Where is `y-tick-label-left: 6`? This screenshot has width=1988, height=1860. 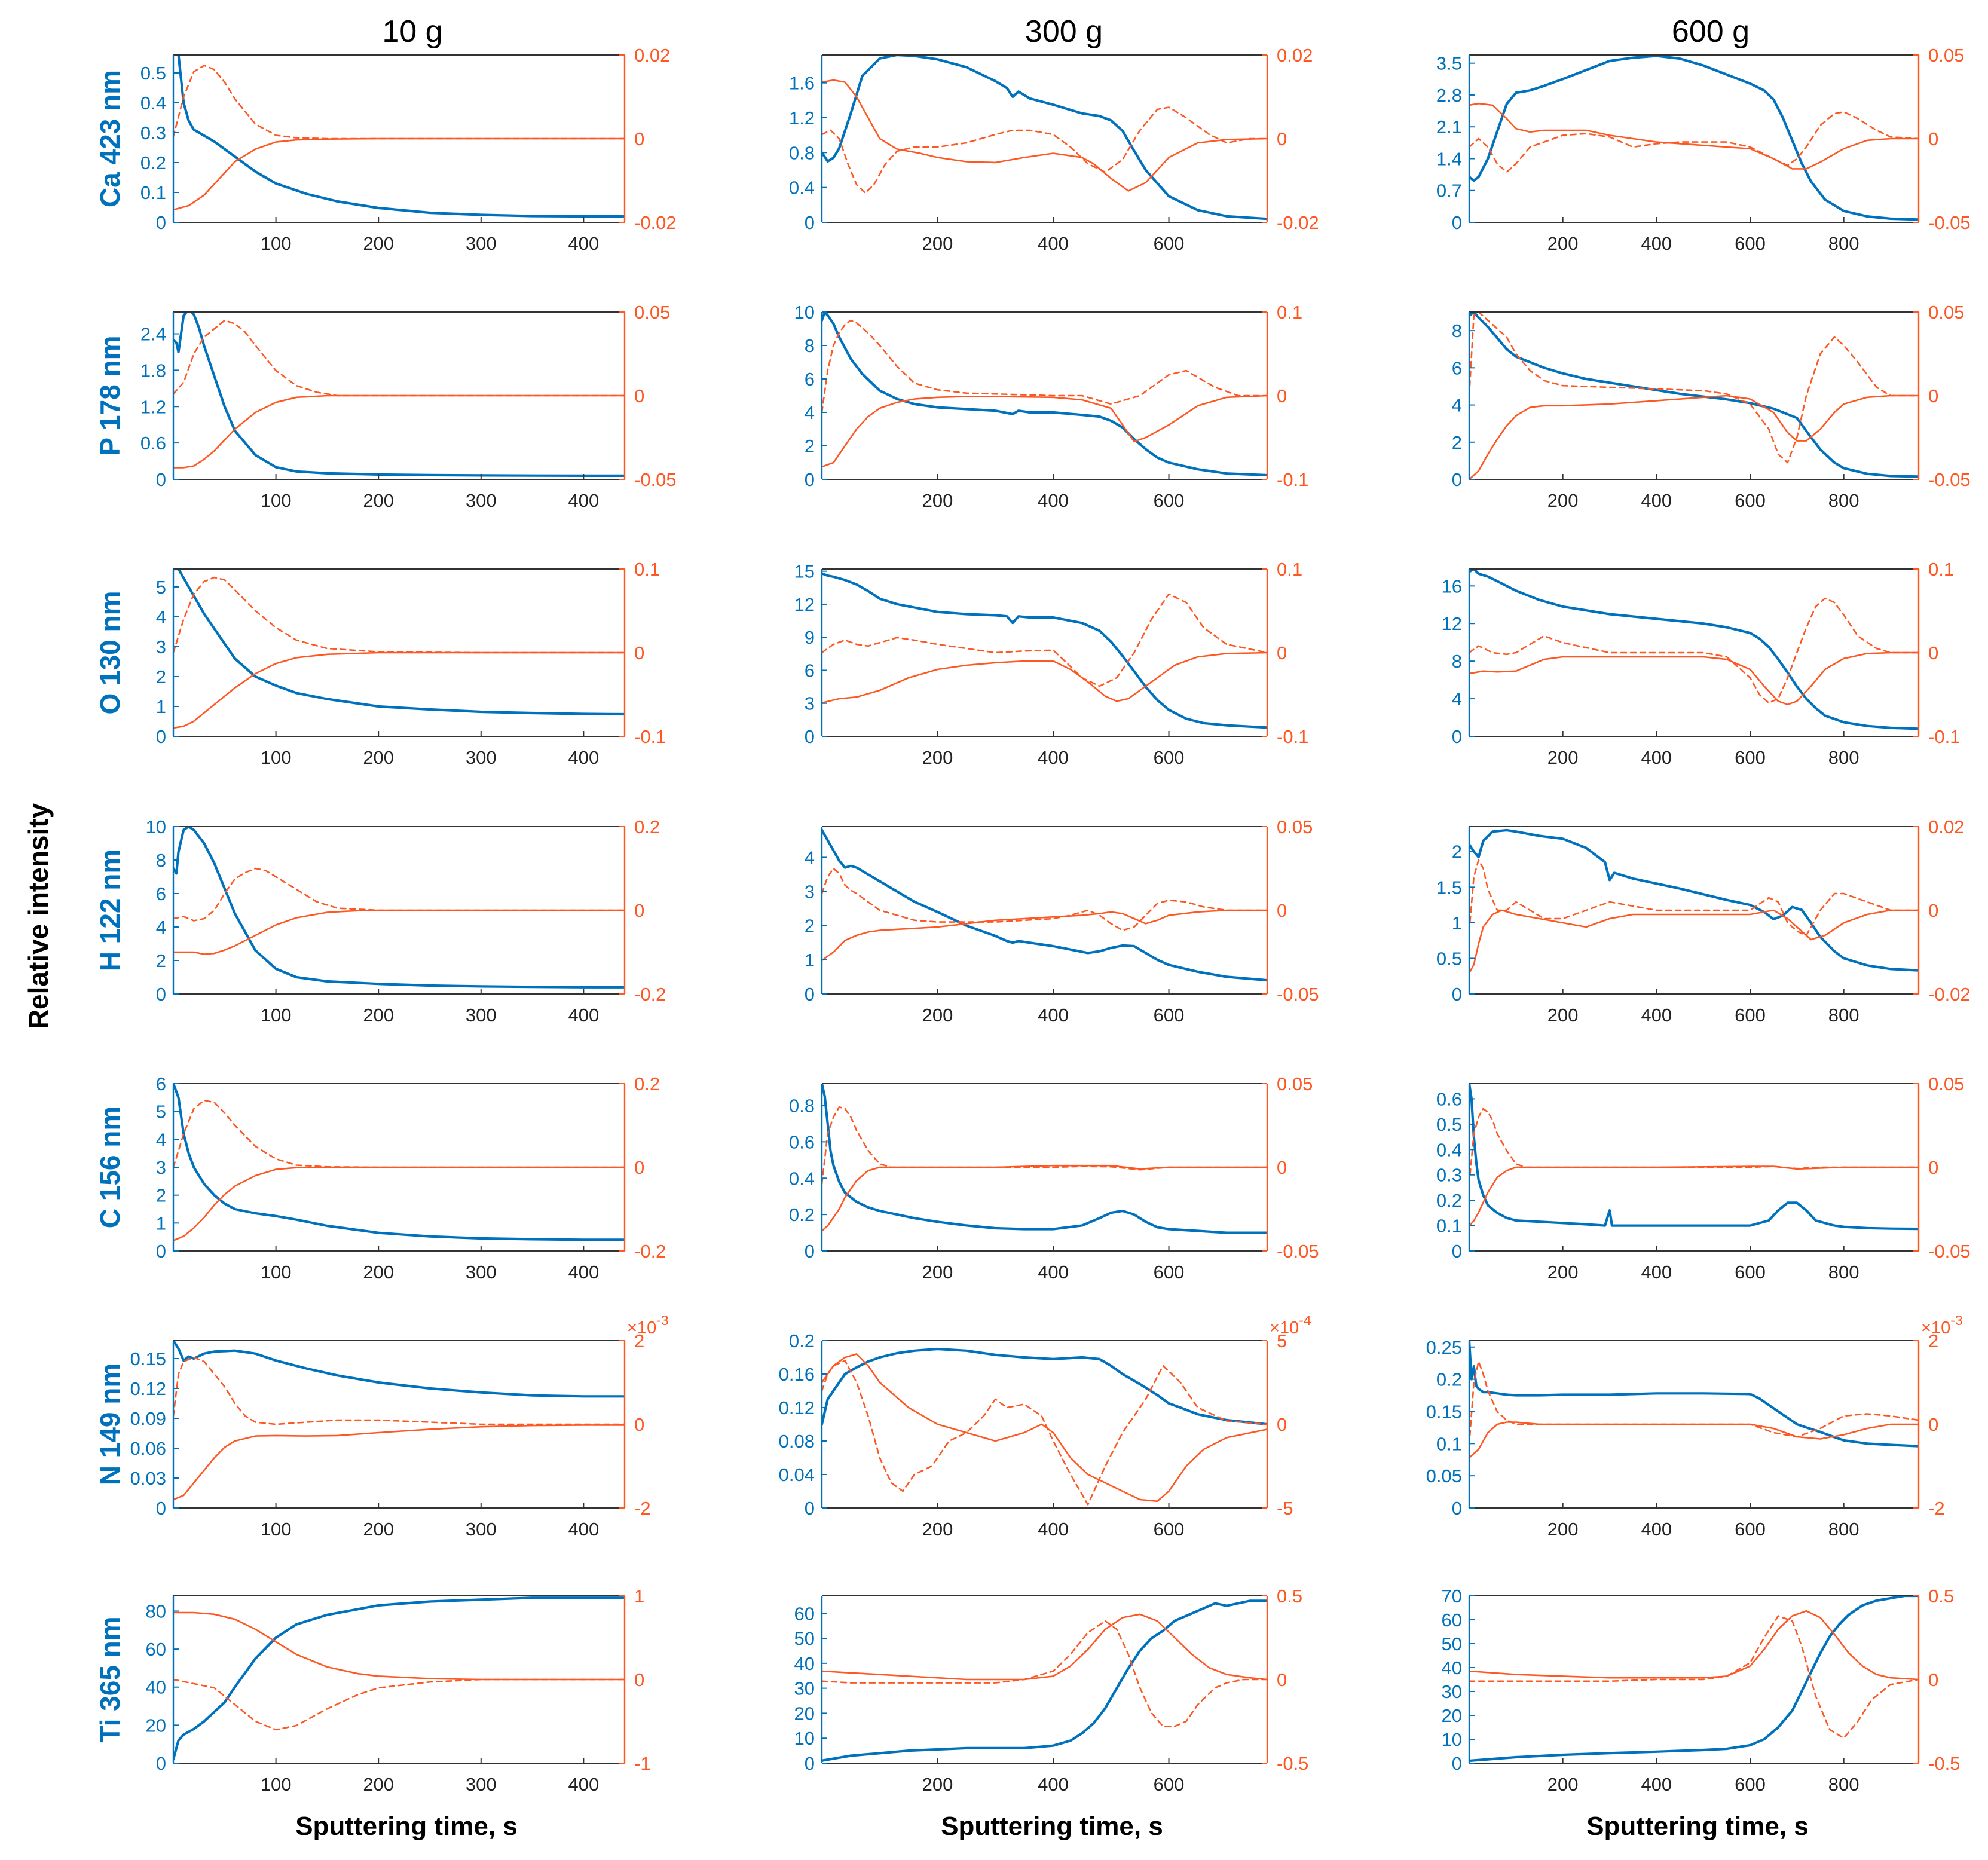
y-tick-label-left: 6 is located at coordinates (1457, 367).